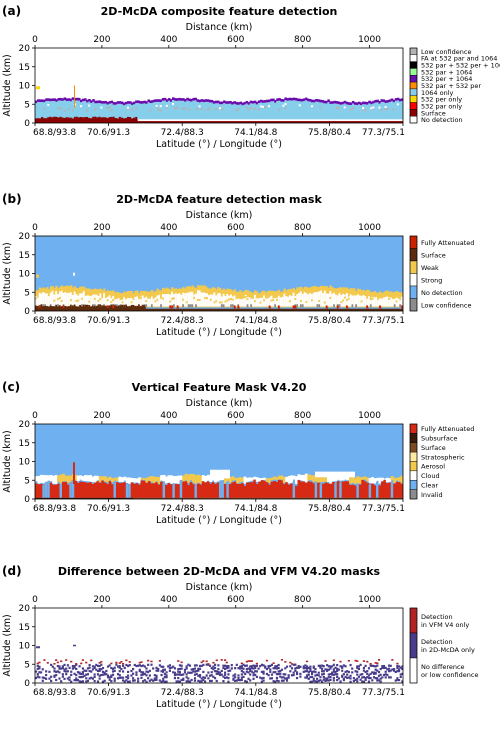 The width and height of the screenshot is (500, 742). What do you see at coordinates (448, 650) in the screenshot?
I see `legend-label: in 2D-McDA only` at bounding box center [448, 650].